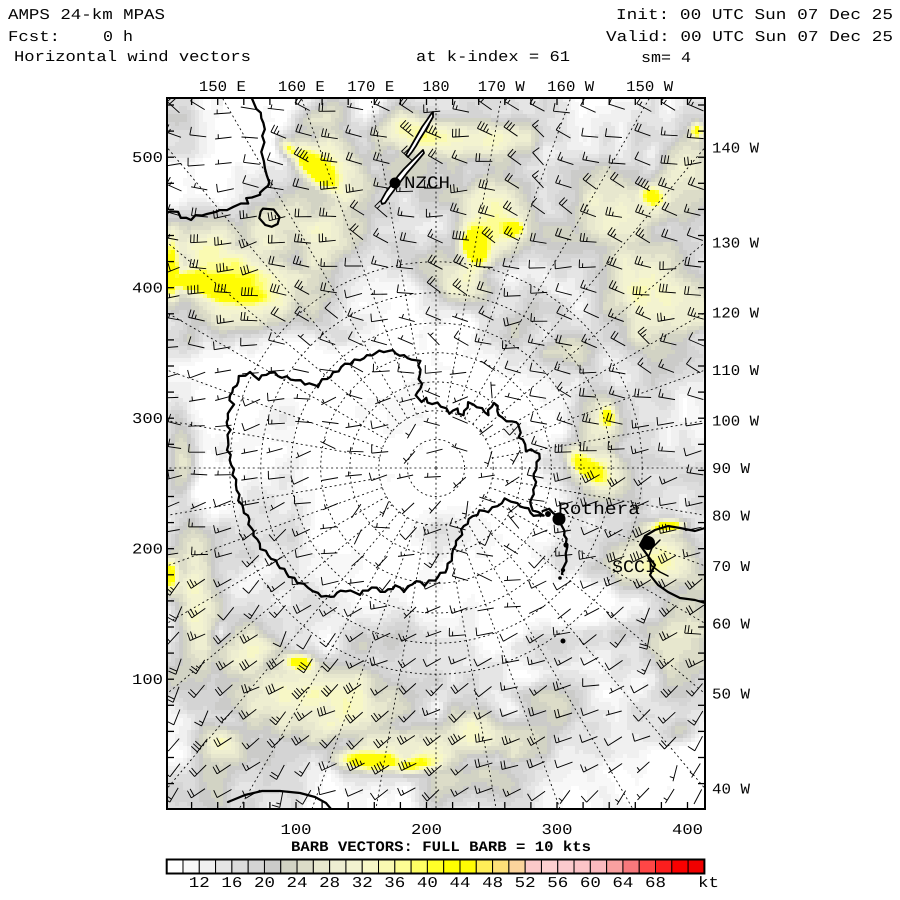  I want to click on svg-text: AMPS 24-km MPAS, so click(86, 15).